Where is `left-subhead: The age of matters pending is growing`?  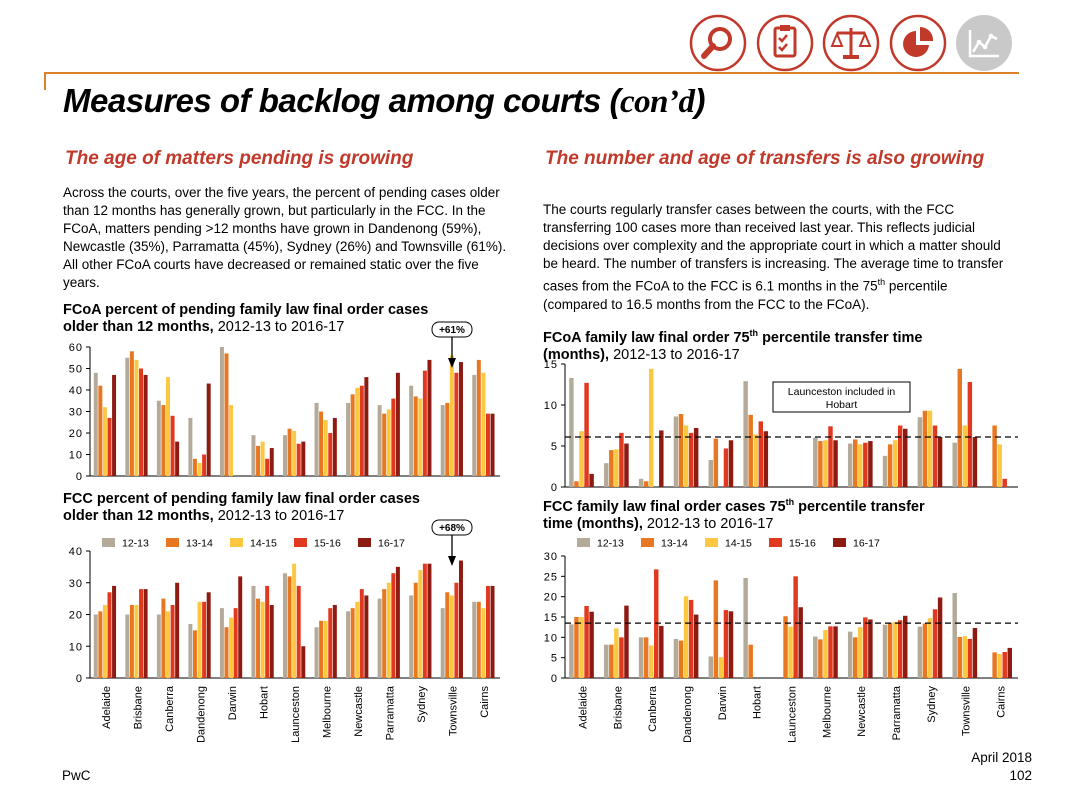 left-subhead: The age of matters pending is growing is located at coordinates (239, 158).